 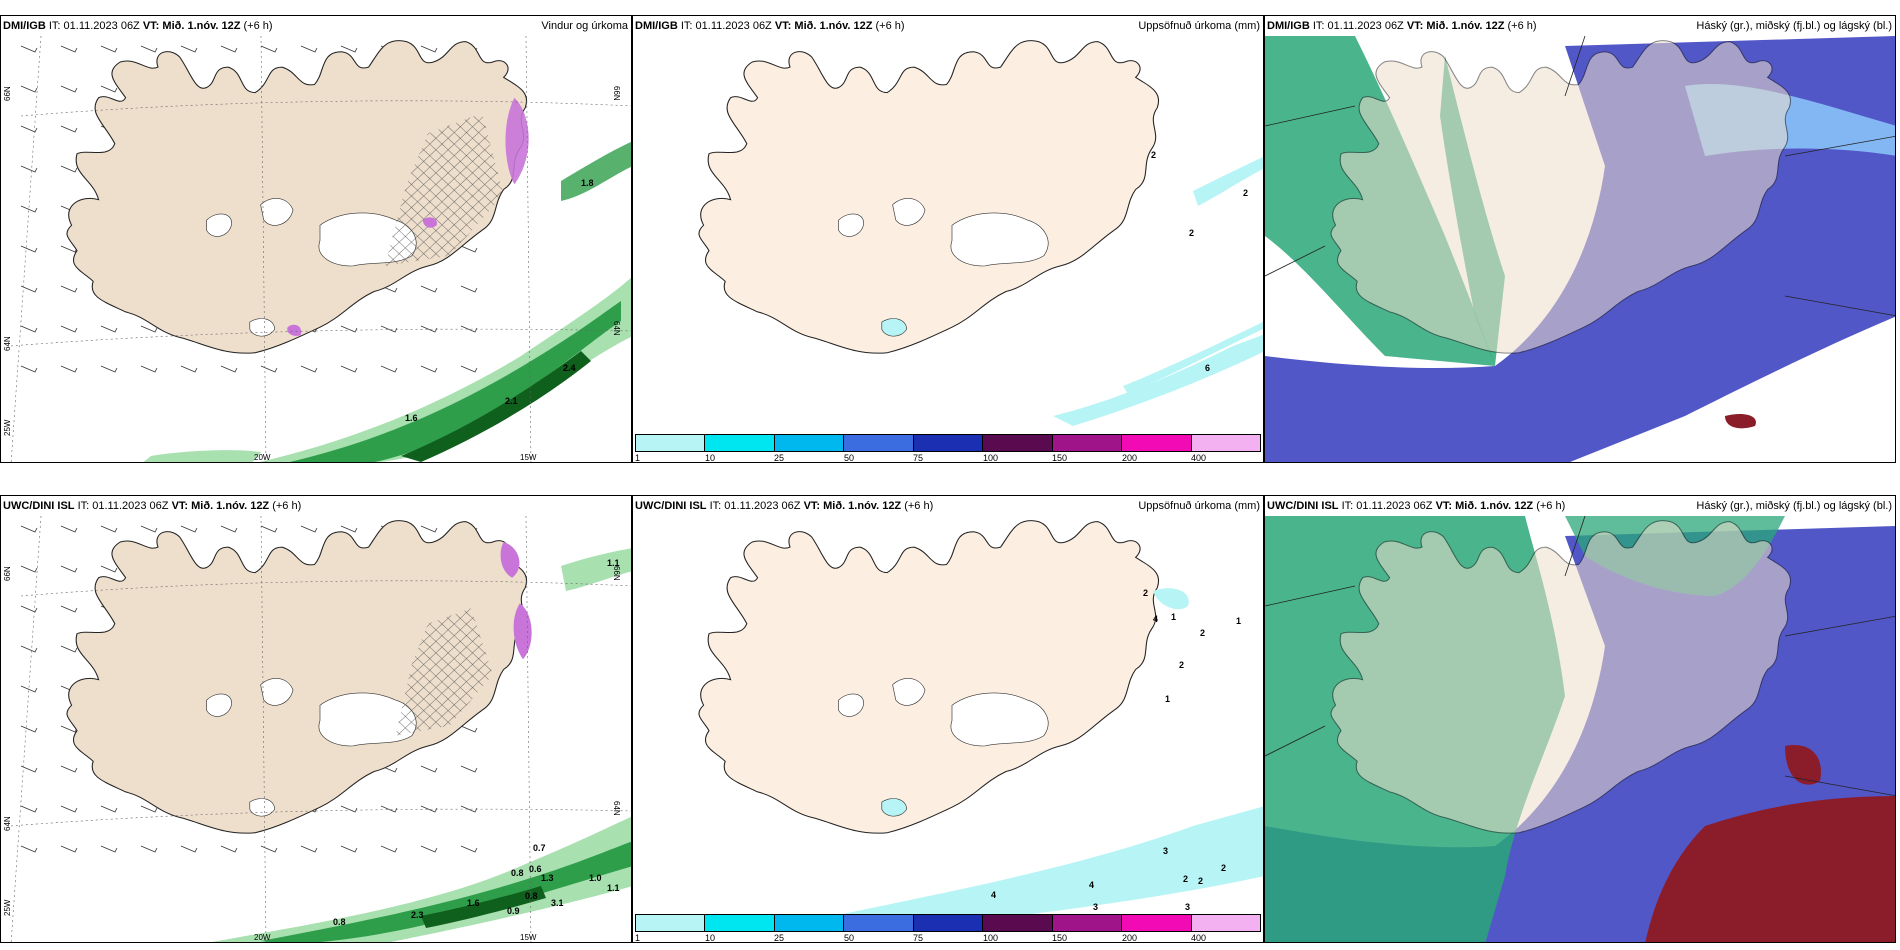 What do you see at coordinates (513, 911) in the screenshot?
I see `precip-label: 0.9` at bounding box center [513, 911].